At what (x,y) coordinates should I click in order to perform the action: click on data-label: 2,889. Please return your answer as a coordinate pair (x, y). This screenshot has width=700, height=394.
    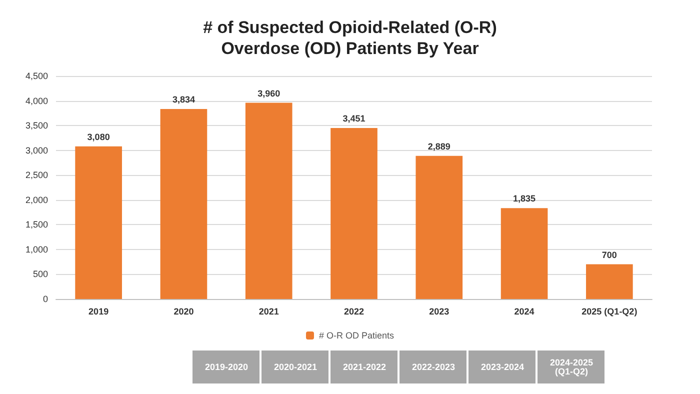
    Looking at the image, I should click on (439, 146).